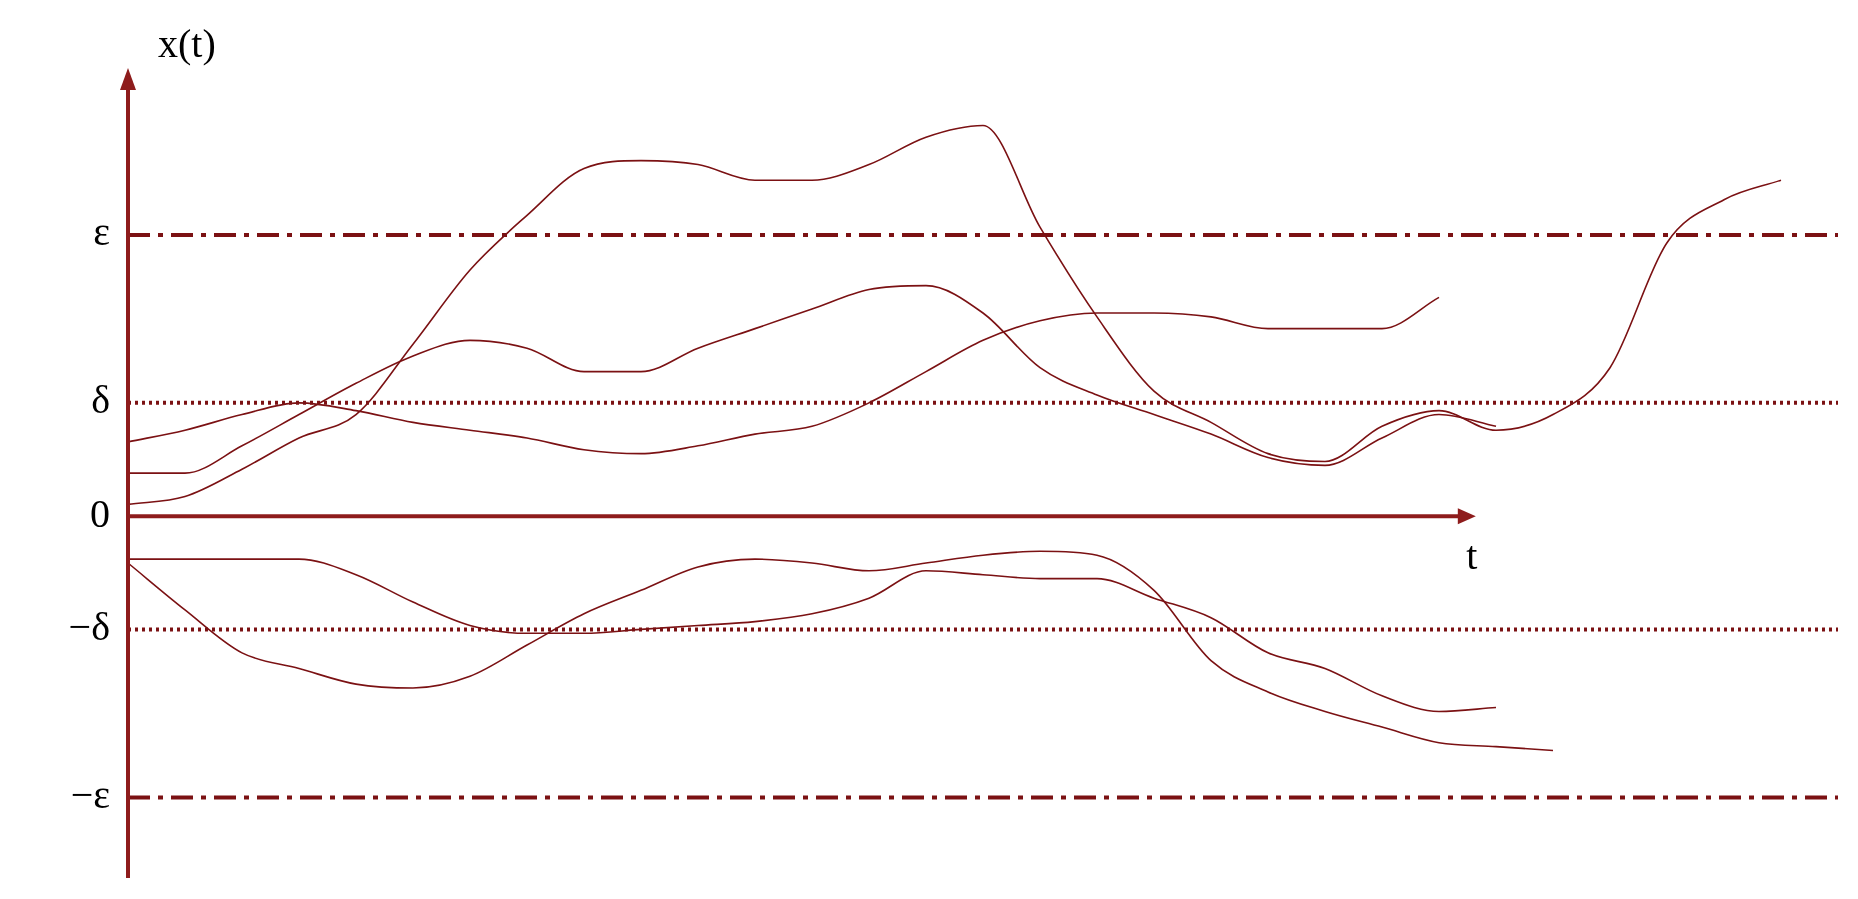  I want to click on ref-line-label: ε, so click(101, 232).